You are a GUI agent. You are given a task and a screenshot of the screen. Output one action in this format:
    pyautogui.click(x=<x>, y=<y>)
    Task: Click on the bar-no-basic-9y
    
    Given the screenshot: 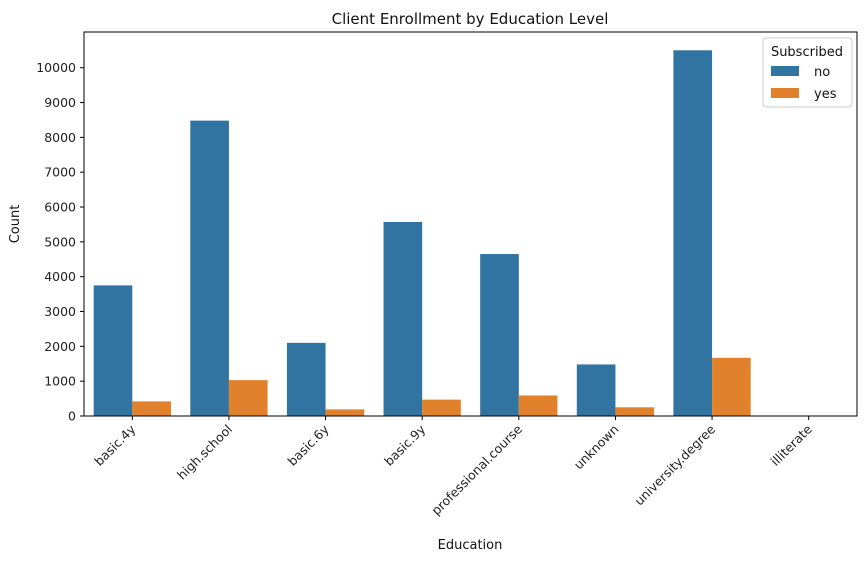 What is the action you would take?
    pyautogui.click(x=403, y=319)
    